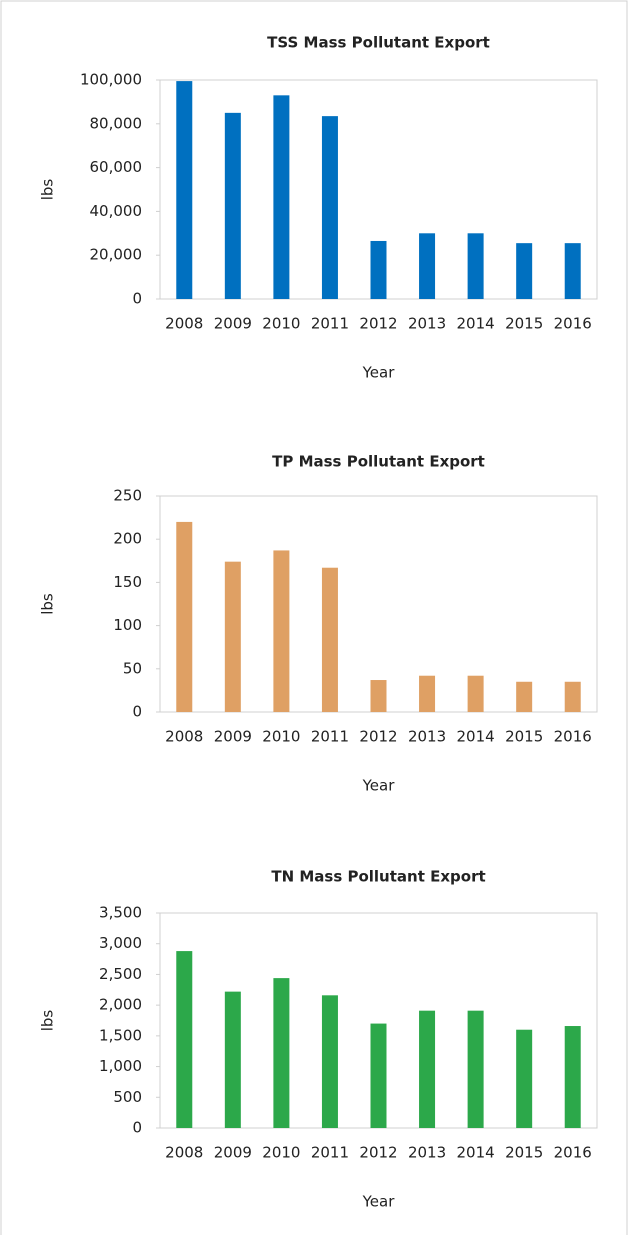 The image size is (629, 1235). What do you see at coordinates (116, 123) in the screenshot?
I see `y-tick-label: 80,000` at bounding box center [116, 123].